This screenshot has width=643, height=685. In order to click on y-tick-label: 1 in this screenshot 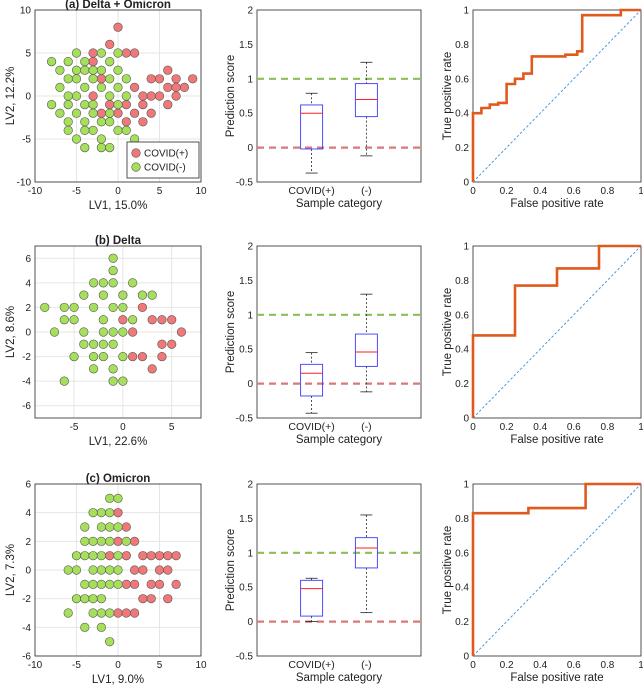, I will do `click(466, 11)`.